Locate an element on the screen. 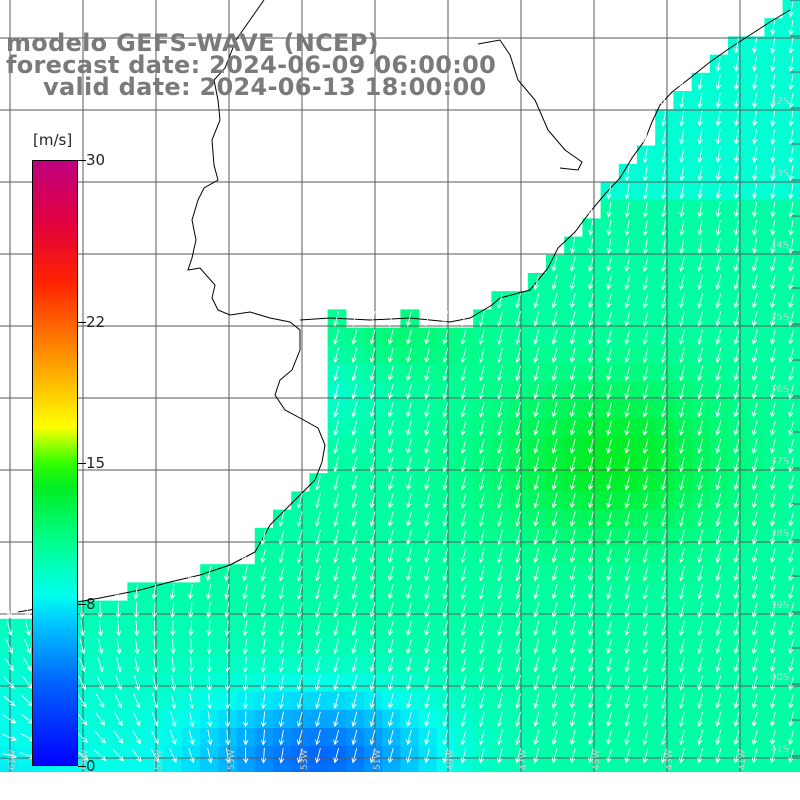  latitude-label: 40S is located at coordinates (779, 677).